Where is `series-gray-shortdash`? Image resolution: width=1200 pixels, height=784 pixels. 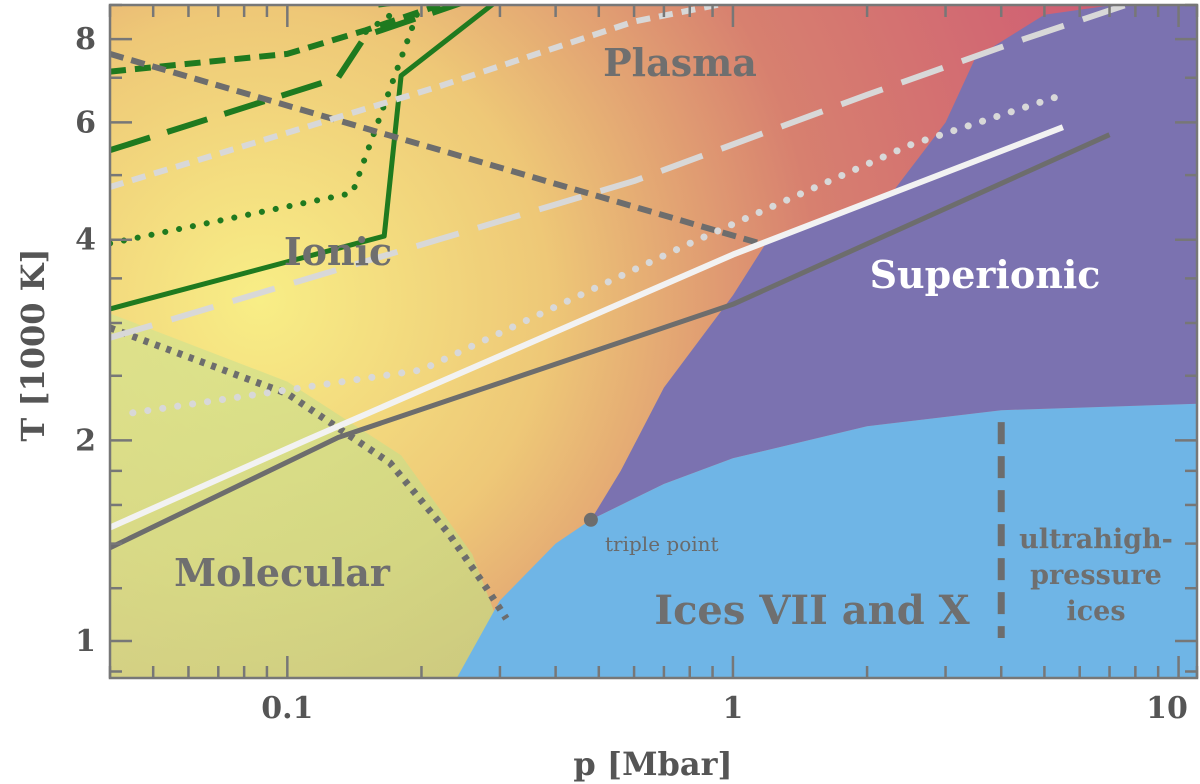 series-gray-shortdash is located at coordinates (435, 149).